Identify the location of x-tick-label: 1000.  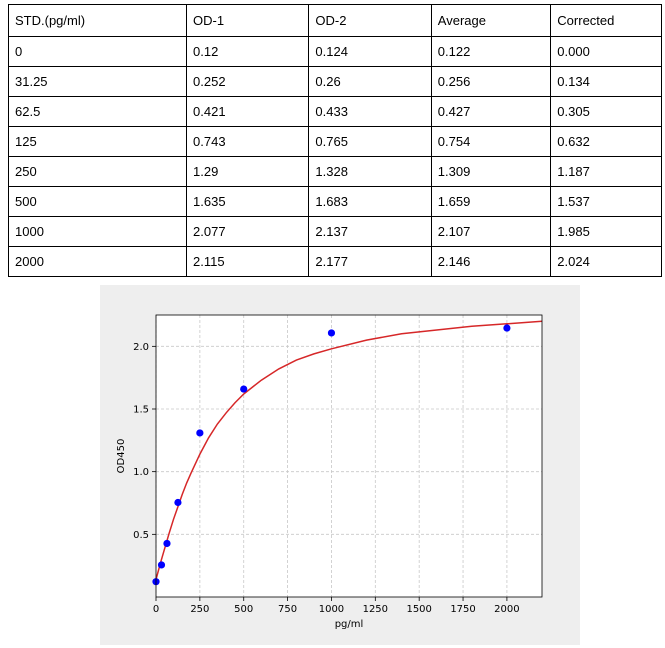
(331, 609).